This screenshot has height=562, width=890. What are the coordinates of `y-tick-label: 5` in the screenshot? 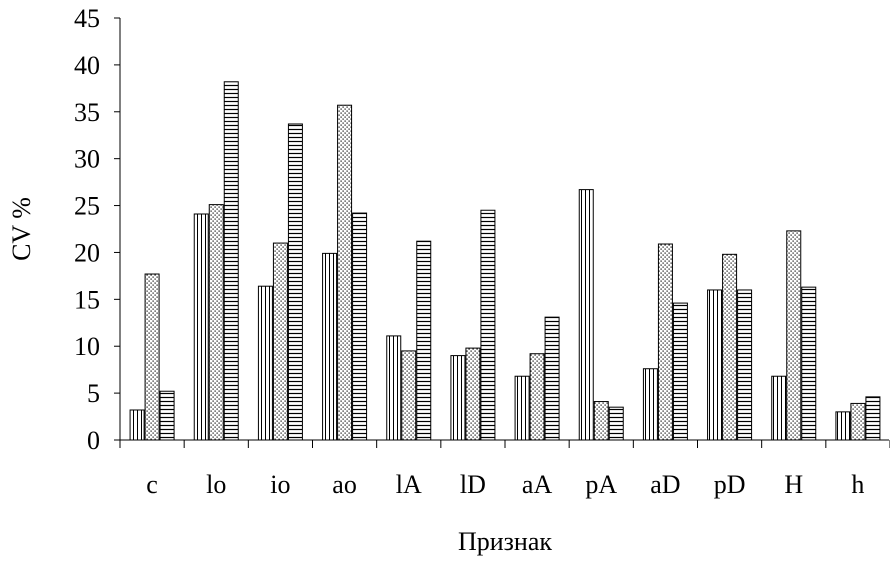 It's located at (93, 393).